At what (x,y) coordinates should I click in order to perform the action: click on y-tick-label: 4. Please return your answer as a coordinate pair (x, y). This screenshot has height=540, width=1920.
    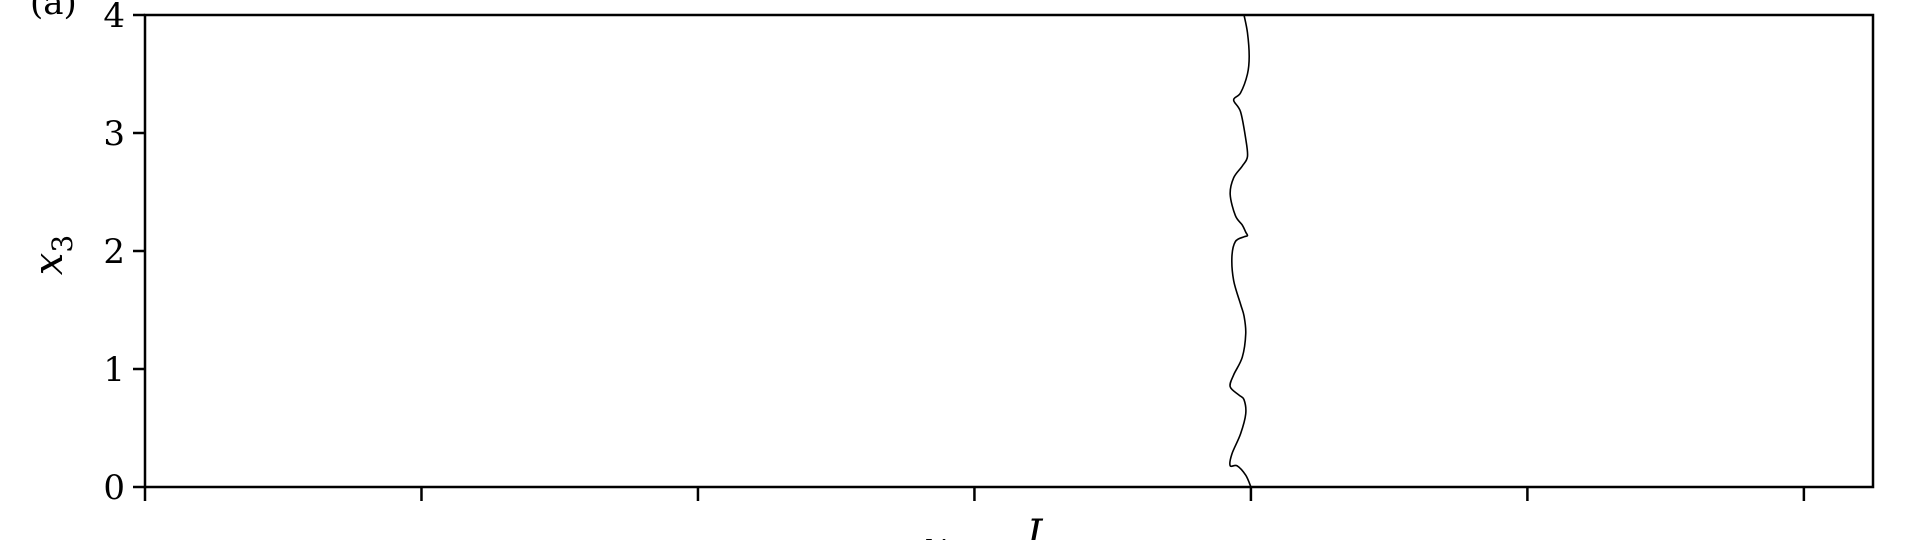
    Looking at the image, I should click on (114, 18).